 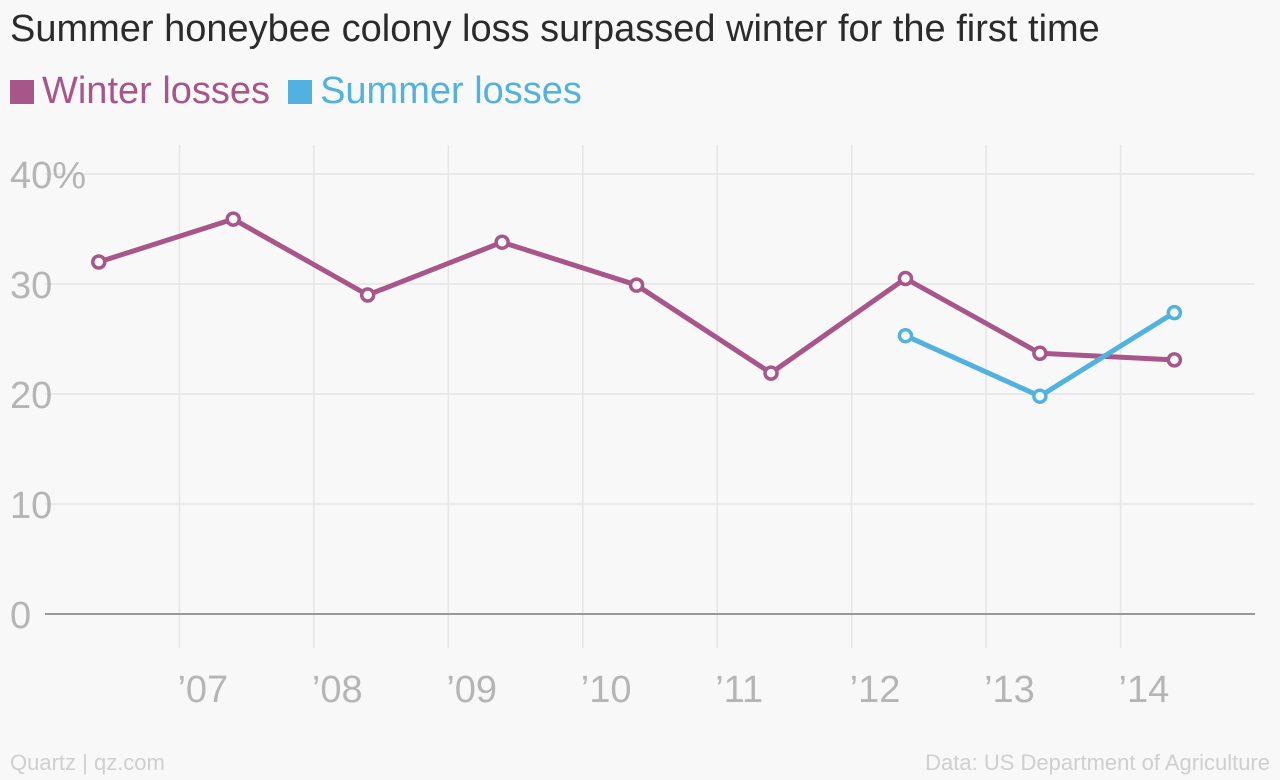 What do you see at coordinates (471, 690) in the screenshot?
I see `x-tick-label-2: ’09` at bounding box center [471, 690].